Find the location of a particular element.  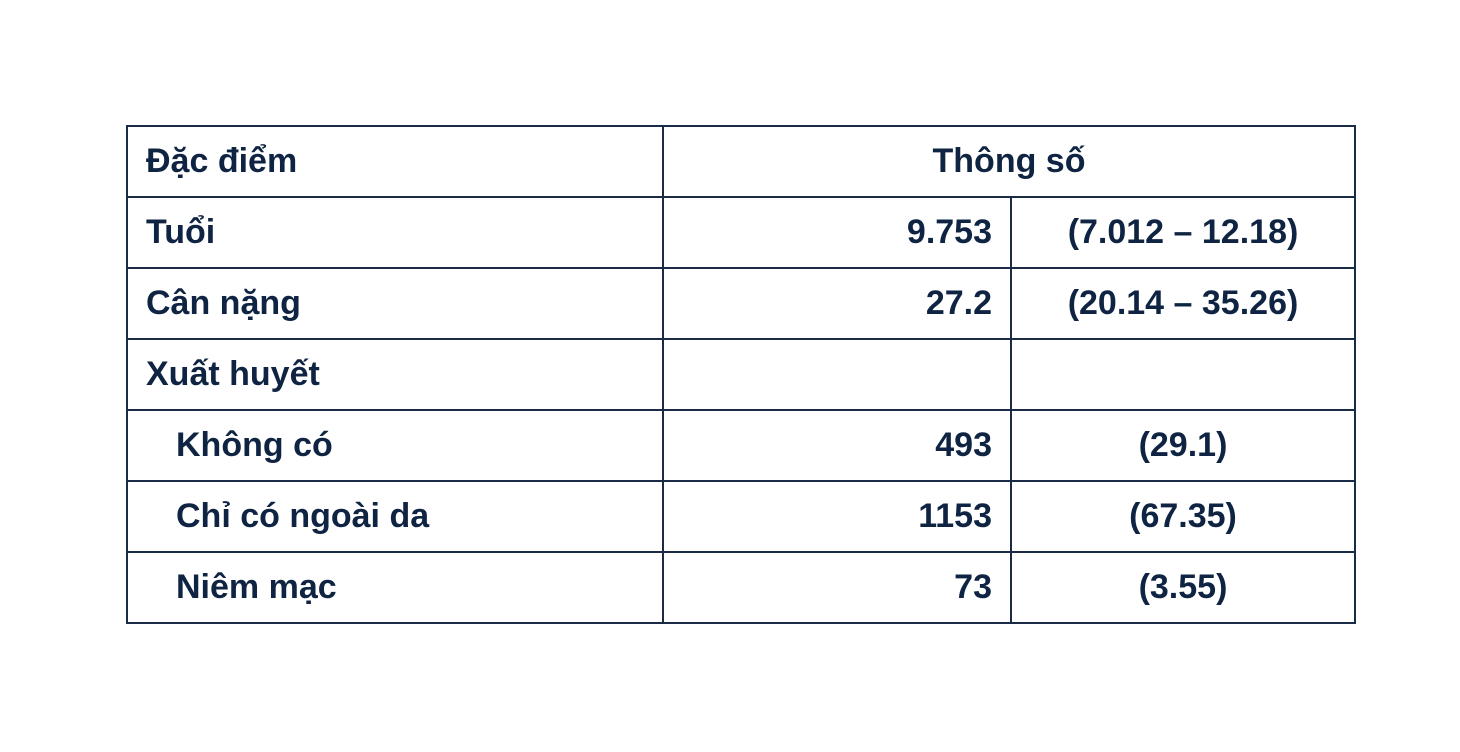

row-label: Chỉ có ngoài da is located at coordinates (395, 516).